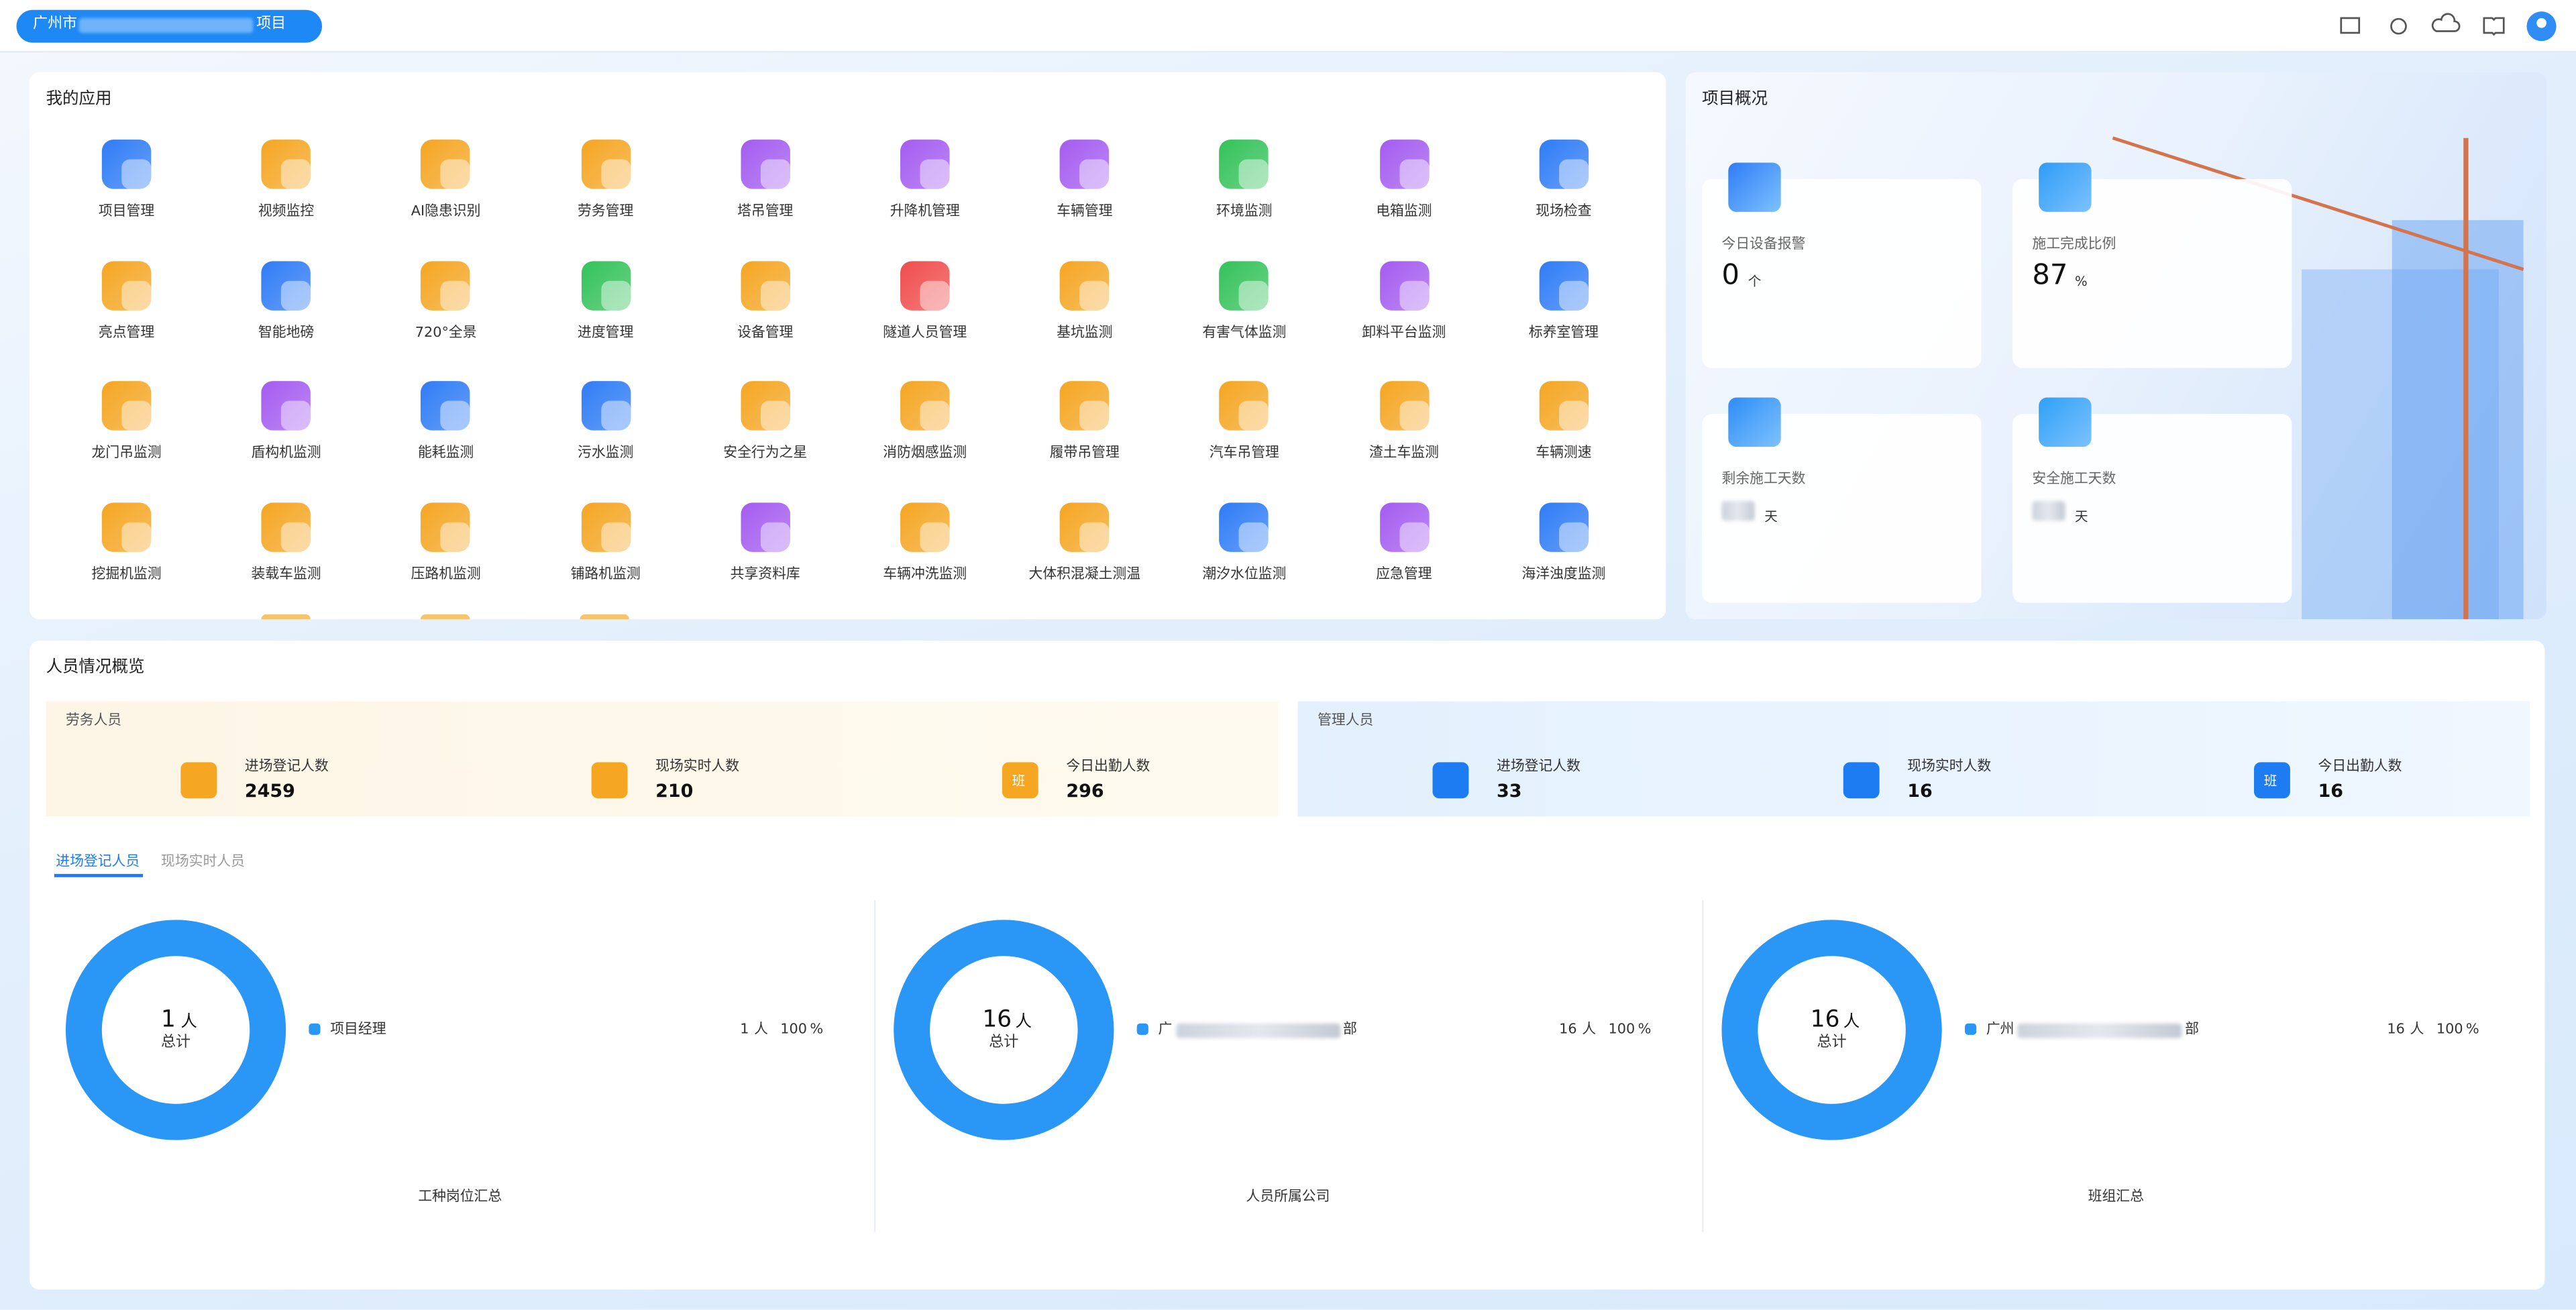 This screenshot has width=2576, height=1310. What do you see at coordinates (1568, 1030) in the screenshot?
I see `legend-count: 16` at bounding box center [1568, 1030].